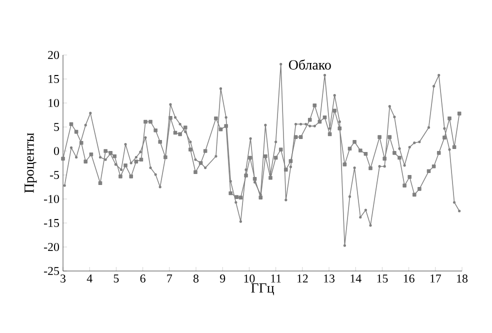  What do you see at coordinates (276, 278) in the screenshot?
I see `x-tick-label: 11` at bounding box center [276, 278].